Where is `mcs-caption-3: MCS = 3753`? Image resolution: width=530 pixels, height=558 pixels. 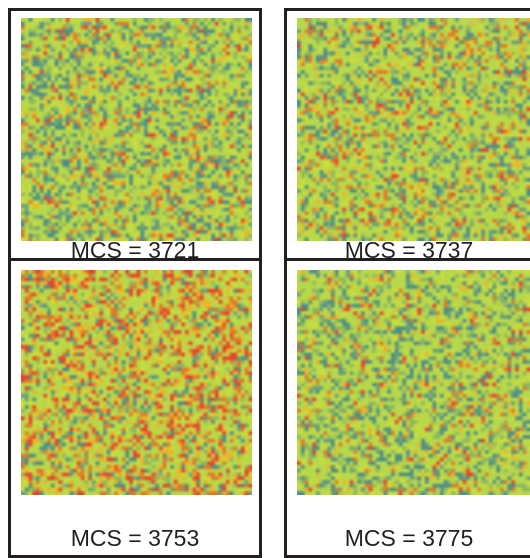 mcs-caption-3: MCS = 3753 is located at coordinates (135, 538).